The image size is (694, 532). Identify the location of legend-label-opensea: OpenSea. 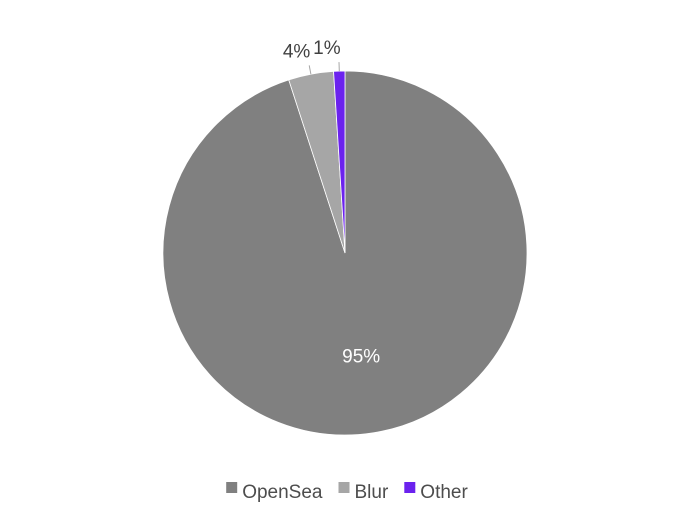
(282, 492).